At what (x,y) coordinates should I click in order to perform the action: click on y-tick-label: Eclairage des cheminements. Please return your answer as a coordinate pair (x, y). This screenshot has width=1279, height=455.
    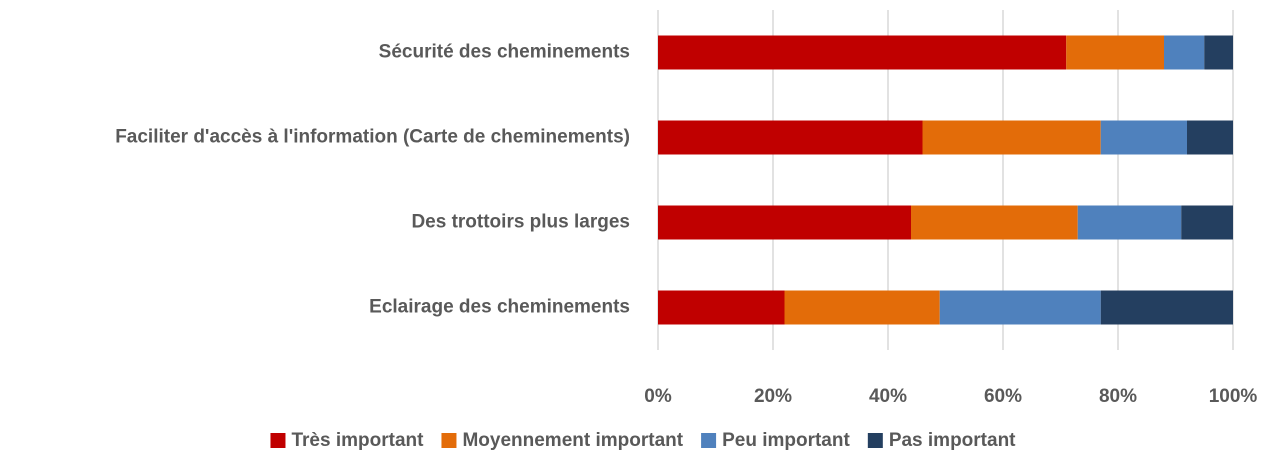
    Looking at the image, I should click on (499, 307).